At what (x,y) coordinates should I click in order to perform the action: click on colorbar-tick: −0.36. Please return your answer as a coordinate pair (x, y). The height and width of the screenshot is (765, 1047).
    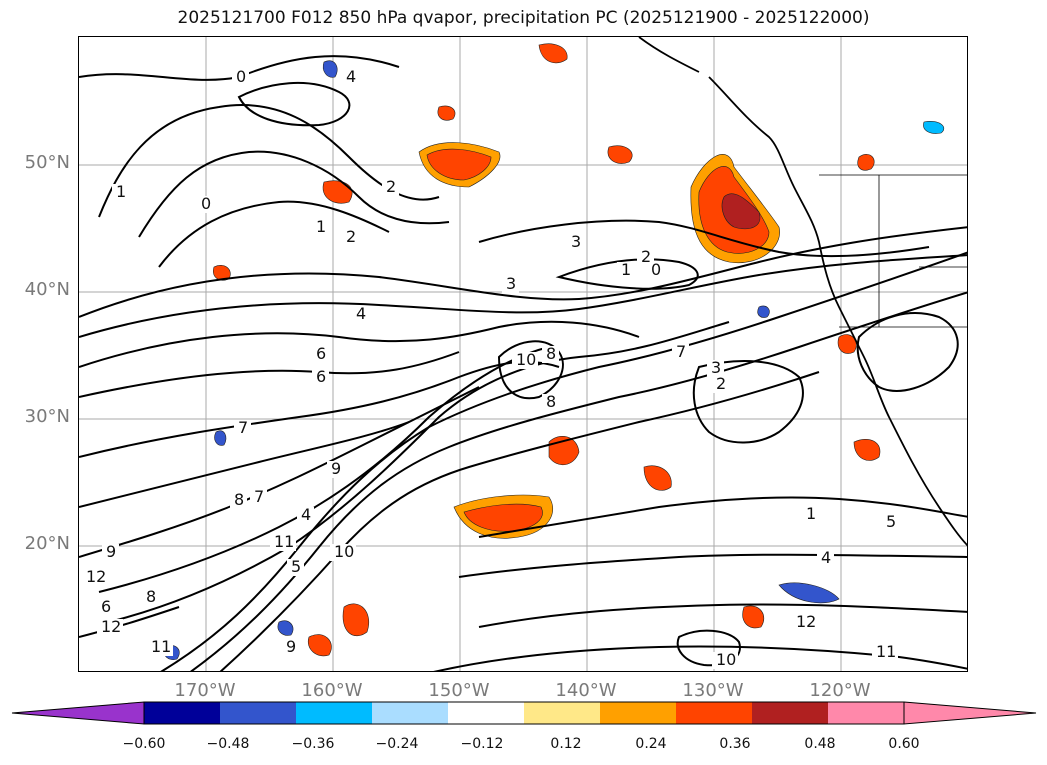
    Looking at the image, I should click on (313, 744).